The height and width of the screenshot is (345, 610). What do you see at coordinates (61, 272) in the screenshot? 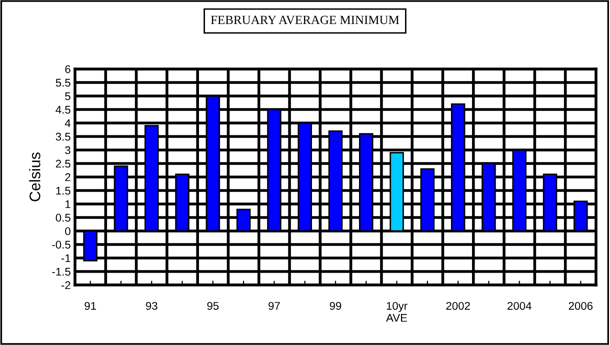
I see `y-tick-label: -1.5` at bounding box center [61, 272].